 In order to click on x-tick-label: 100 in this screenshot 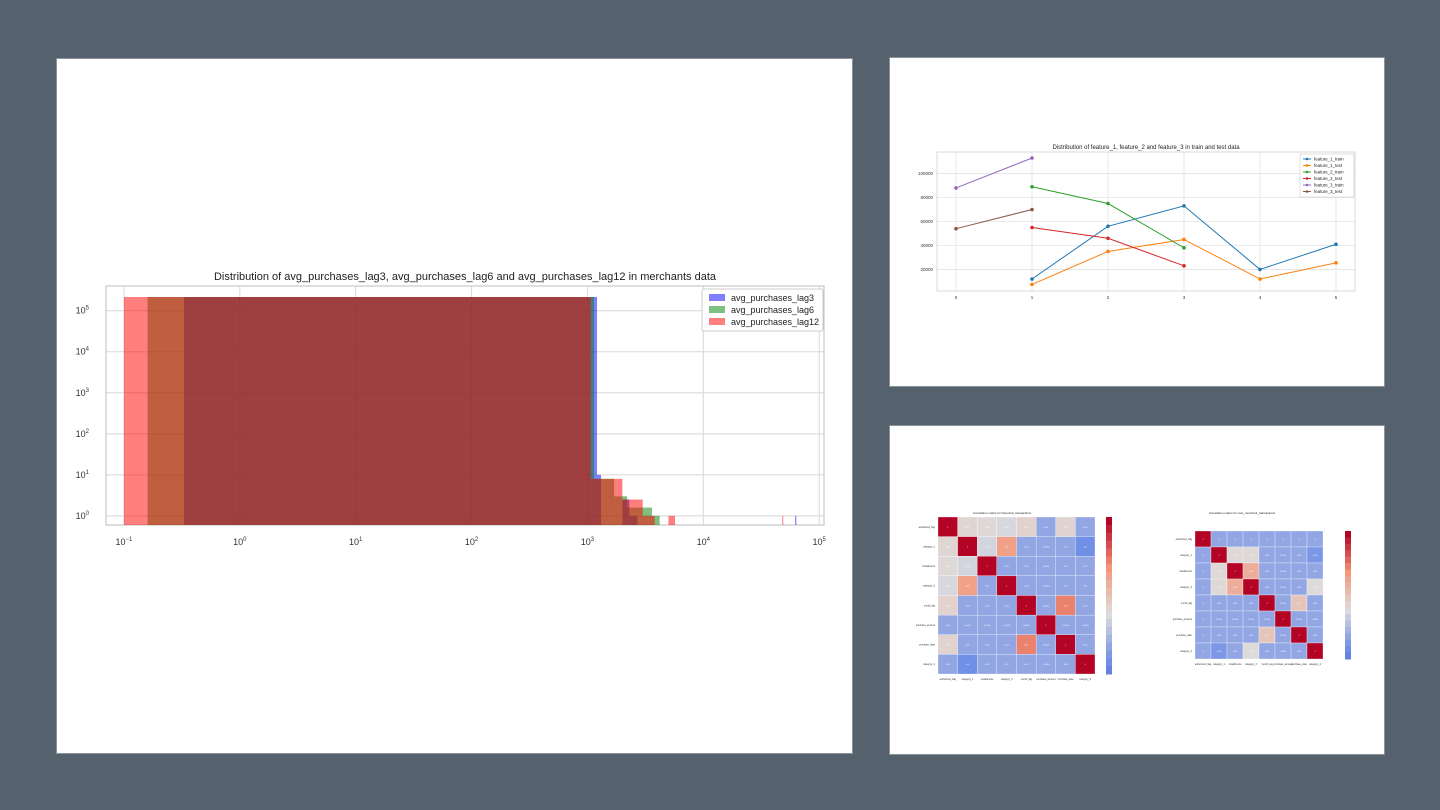, I will do `click(240, 542)`.